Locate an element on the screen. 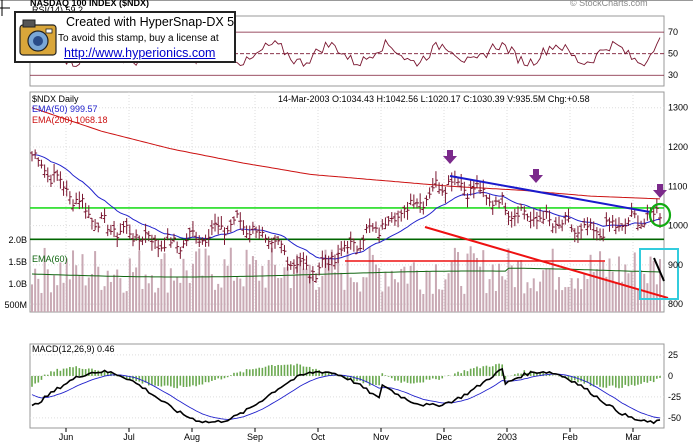 The height and width of the screenshot is (448, 693). camera-icon is located at coordinates (38, 37).